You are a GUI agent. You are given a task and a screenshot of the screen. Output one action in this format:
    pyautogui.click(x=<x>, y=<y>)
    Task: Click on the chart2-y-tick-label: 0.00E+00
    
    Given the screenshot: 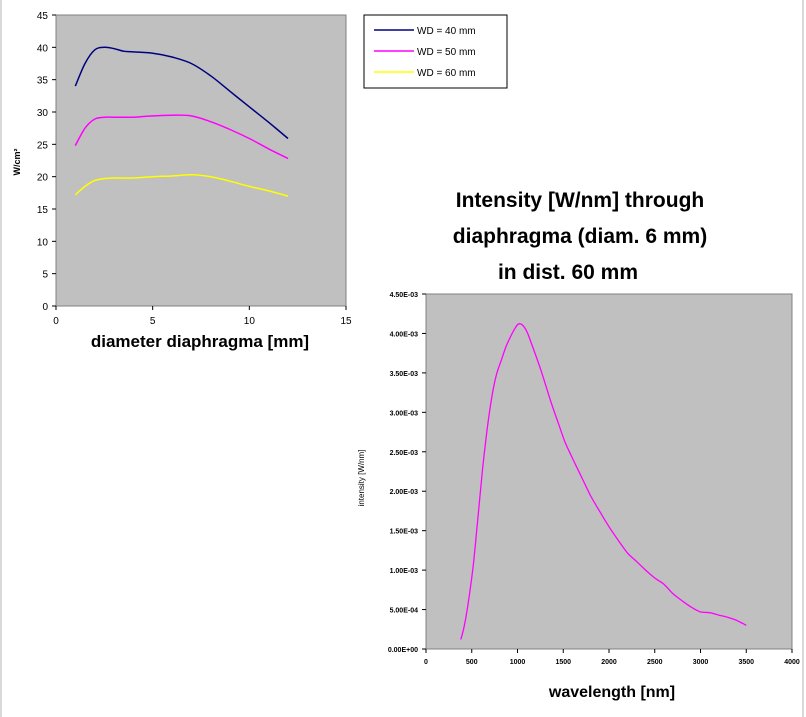 What is the action you would take?
    pyautogui.click(x=403, y=650)
    